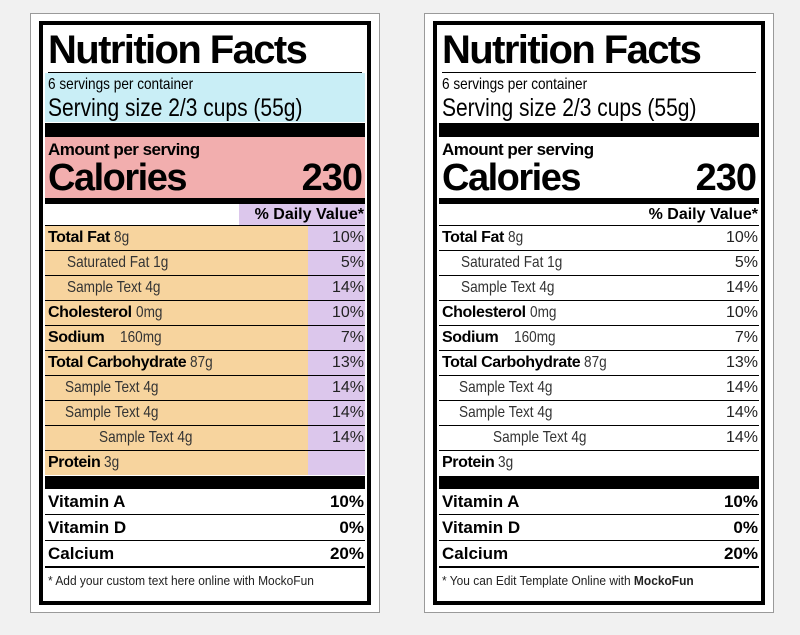 The width and height of the screenshot is (800, 635). I want to click on footnote-text: * You can Edit Template Online with, so click(538, 580).